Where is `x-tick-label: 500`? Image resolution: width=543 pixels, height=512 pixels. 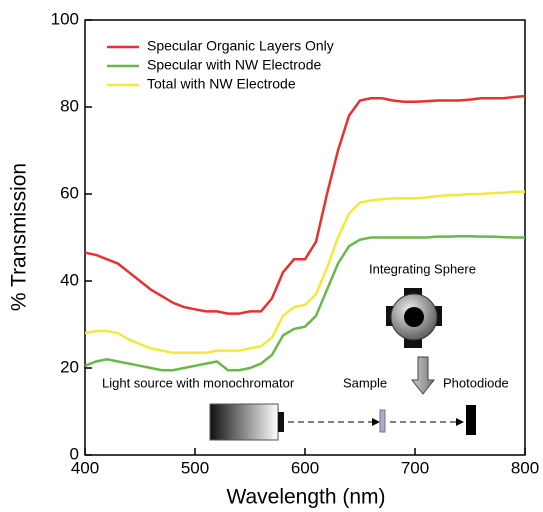 x-tick-label: 500 is located at coordinates (195, 467).